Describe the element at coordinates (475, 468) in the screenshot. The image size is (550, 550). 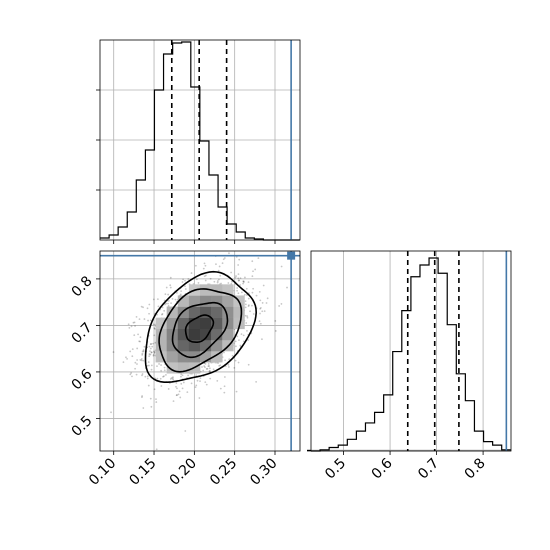
I see `x-tick-label: 0.8` at that location.